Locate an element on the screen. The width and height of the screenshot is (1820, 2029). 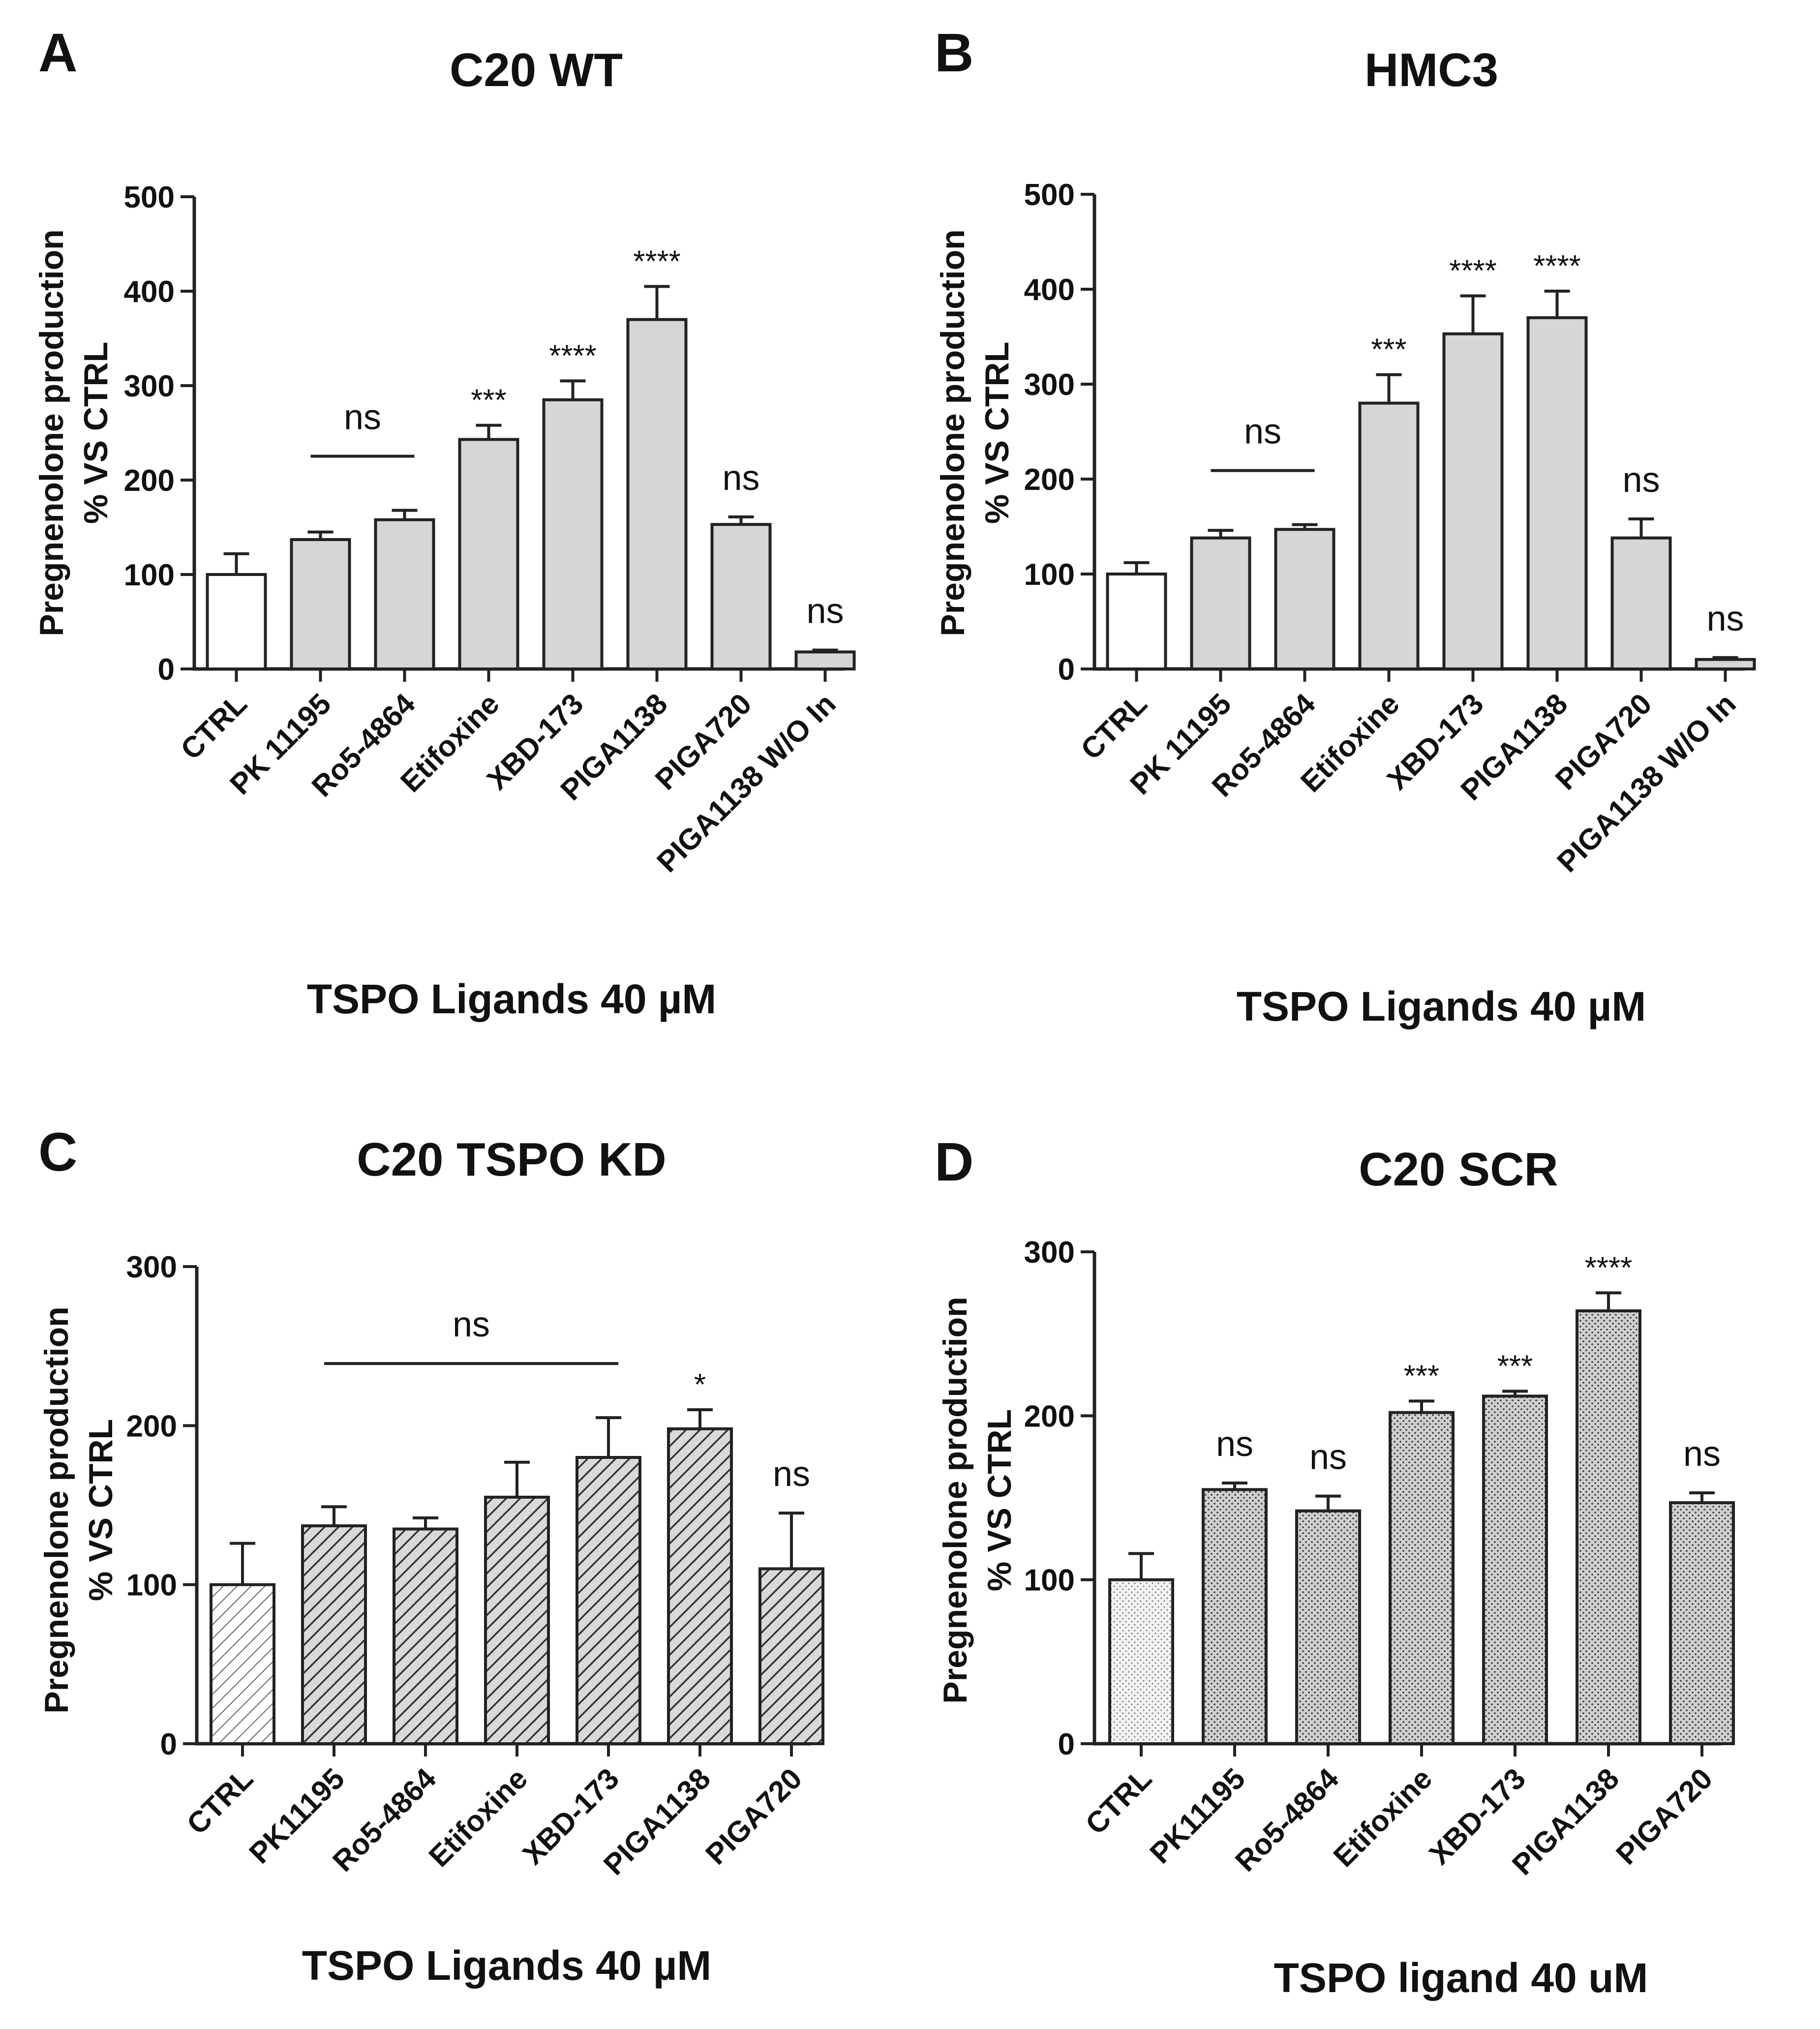
chart-title: C20 SCR is located at coordinates (1458, 1169).